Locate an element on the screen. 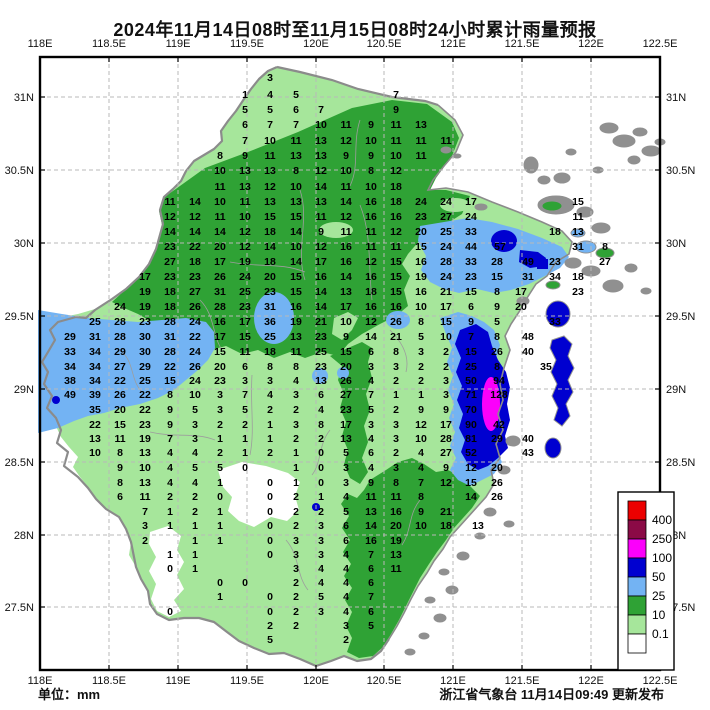  rainfall-value: 20 is located at coordinates (396, 526).